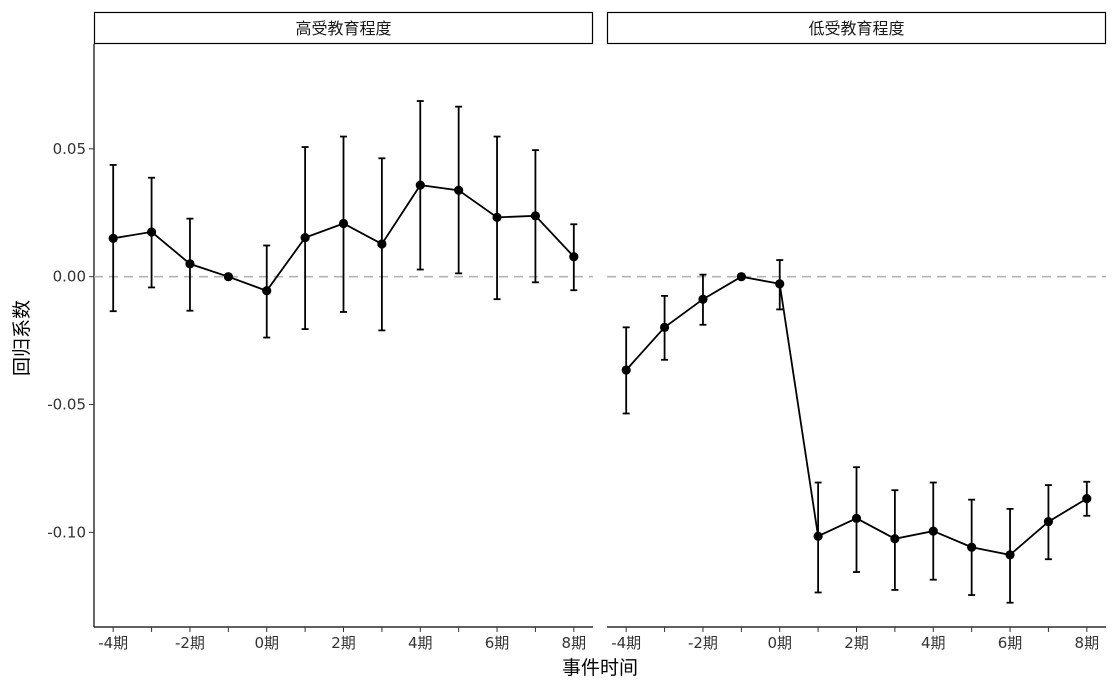 This screenshot has width=1120, height=692. What do you see at coordinates (66, 532) in the screenshot?
I see `y-tick-label: -0.10` at bounding box center [66, 532].